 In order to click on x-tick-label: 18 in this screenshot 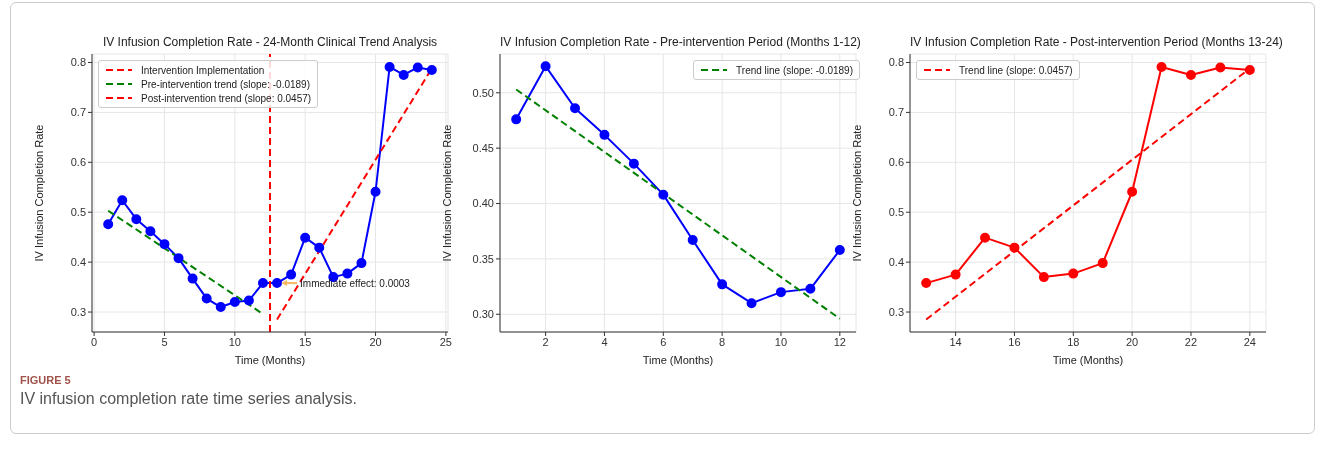, I will do `click(1073, 341)`.